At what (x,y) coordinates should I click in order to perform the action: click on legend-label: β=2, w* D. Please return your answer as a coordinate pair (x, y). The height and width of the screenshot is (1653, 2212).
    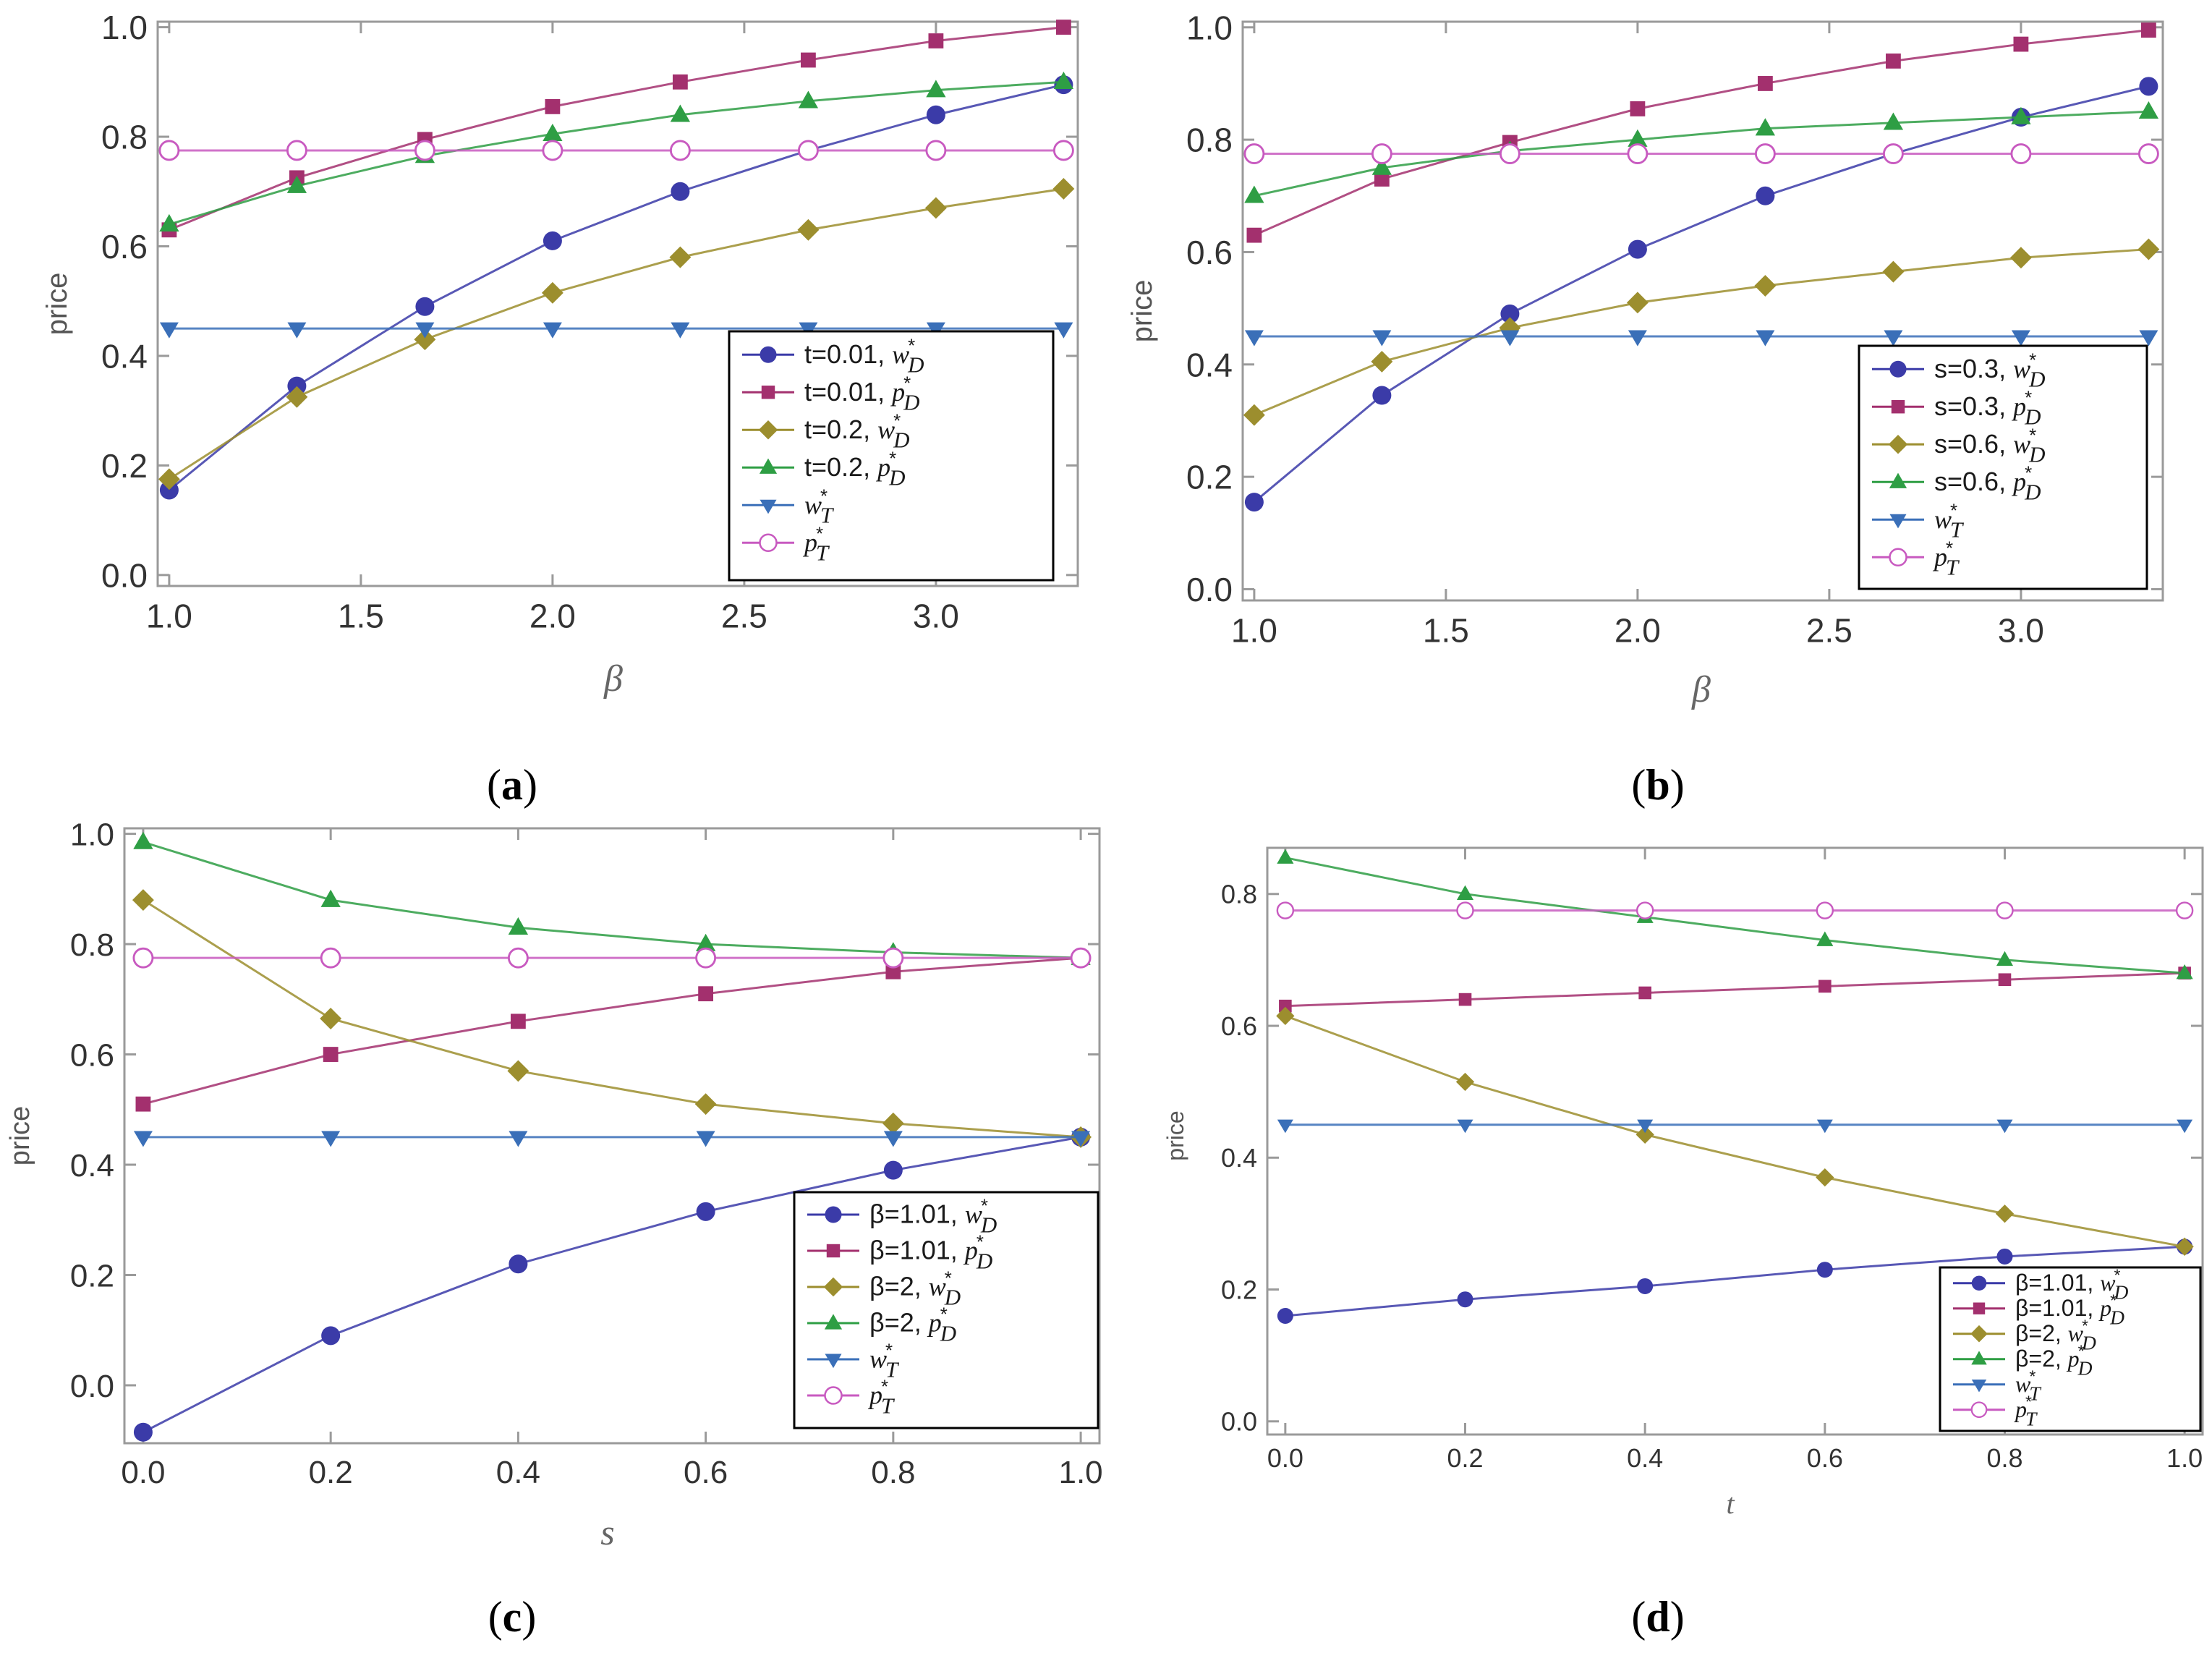
    Looking at the image, I should click on (2055, 1335).